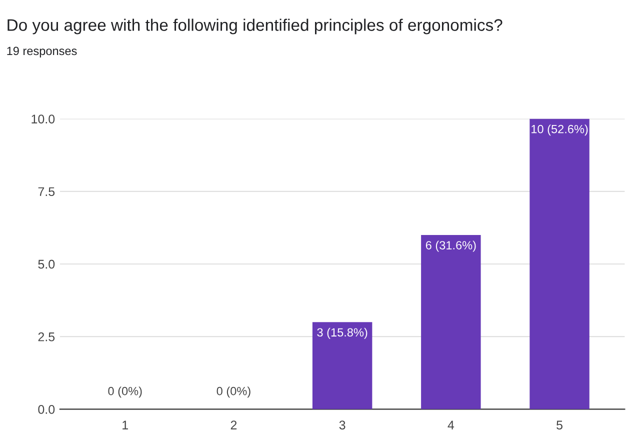 The width and height of the screenshot is (631, 440). Describe the element at coordinates (342, 333) in the screenshot. I see `data-label: 3 (15.8%)` at that location.